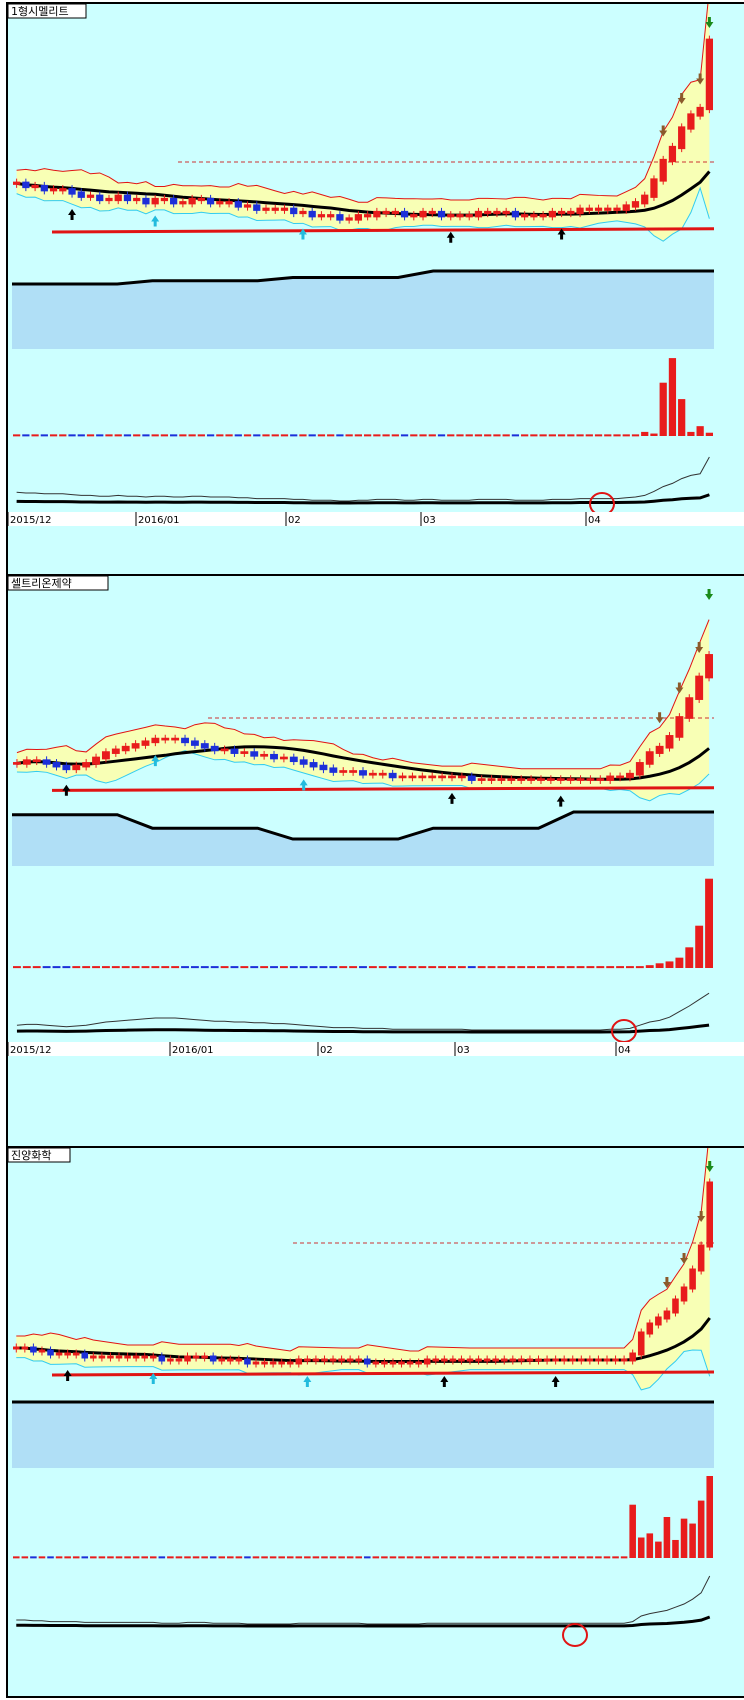  Describe the element at coordinates (363, 129) in the screenshot. I see `candles` at that location.